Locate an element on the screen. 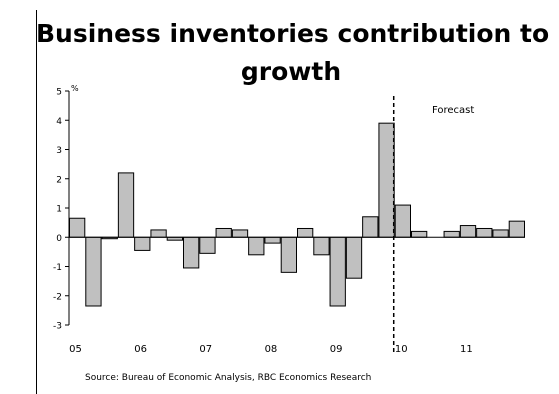 The image size is (559, 394). y-tick-label: 5 is located at coordinates (59, 93).